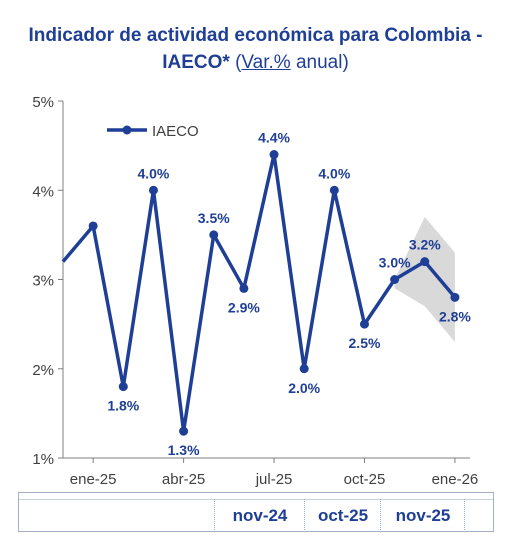  I want to click on chart-title-unit: (Var.% anual), so click(292, 62).